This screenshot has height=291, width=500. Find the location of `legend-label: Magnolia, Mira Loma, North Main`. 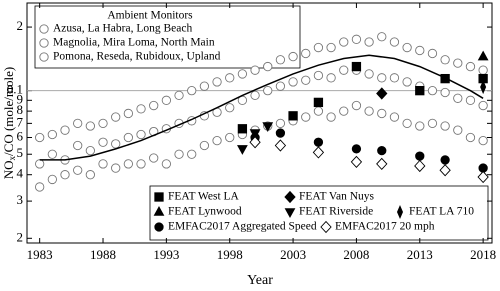

legend-label: Magnolia, Mira Loma, North Main is located at coordinates (134, 43).